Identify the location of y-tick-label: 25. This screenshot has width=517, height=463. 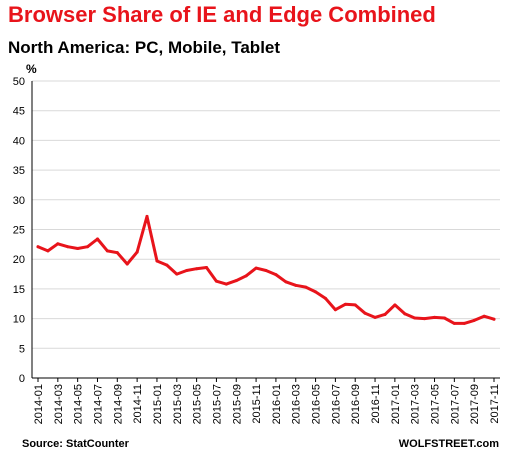
(19, 231).